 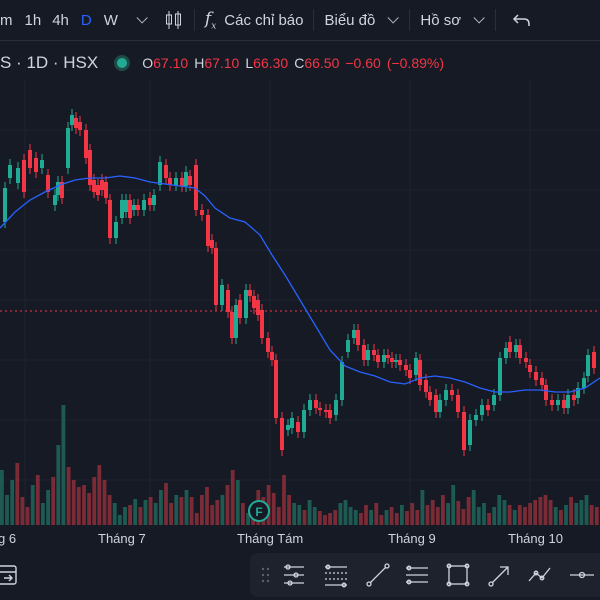 What do you see at coordinates (122, 63) in the screenshot?
I see `market-status-icon` at bounding box center [122, 63].